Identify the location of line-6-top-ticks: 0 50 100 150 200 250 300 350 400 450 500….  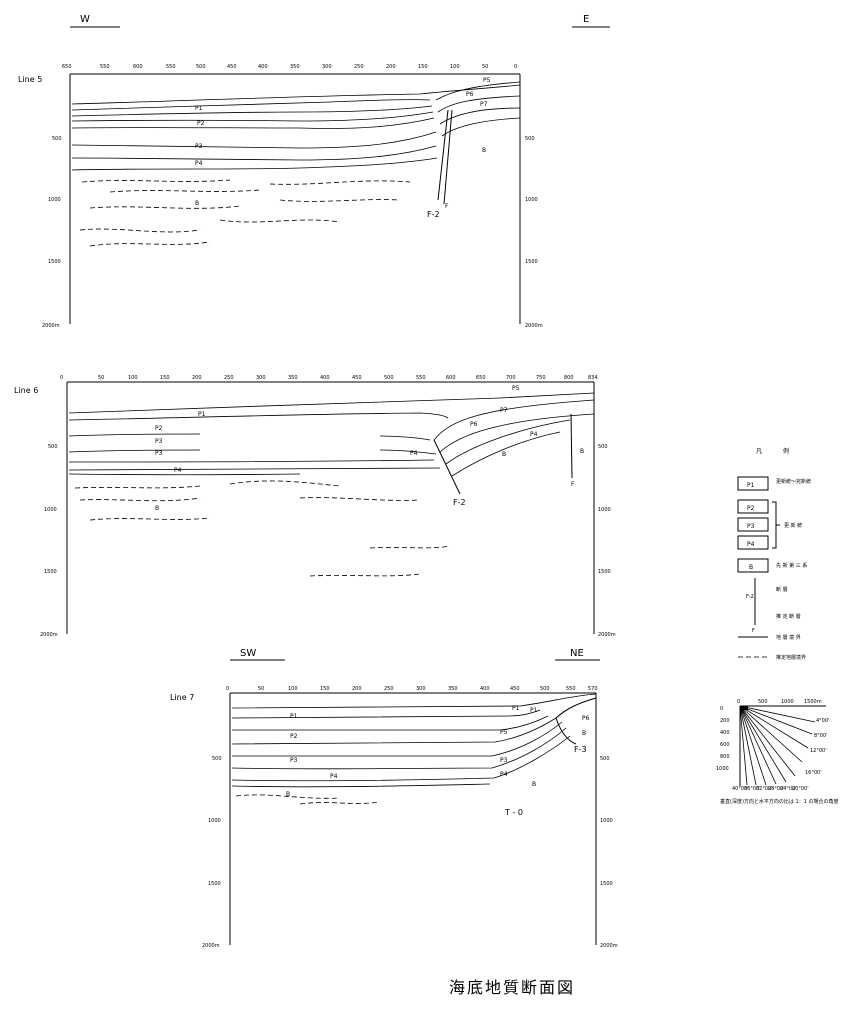
(329, 378).